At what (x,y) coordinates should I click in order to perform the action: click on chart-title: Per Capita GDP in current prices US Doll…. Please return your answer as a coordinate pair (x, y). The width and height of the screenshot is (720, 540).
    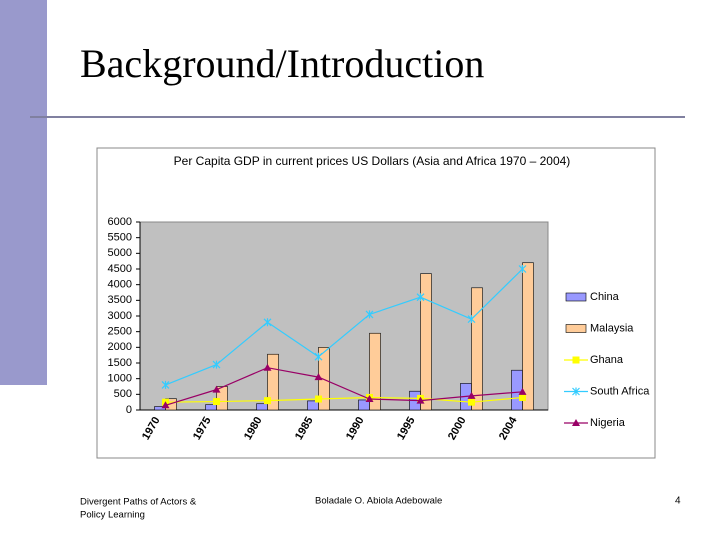
    Looking at the image, I should click on (372, 161).